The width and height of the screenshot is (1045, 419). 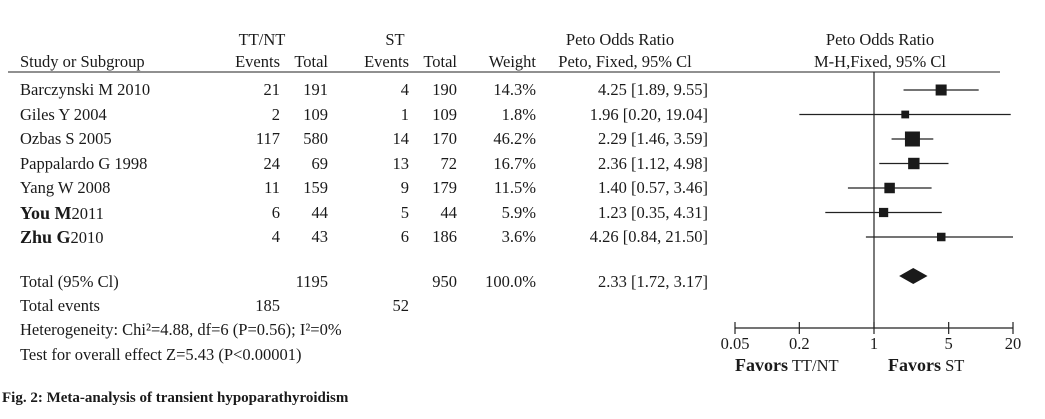 I want to click on row-weight: 1.8%, so click(x=518, y=114).